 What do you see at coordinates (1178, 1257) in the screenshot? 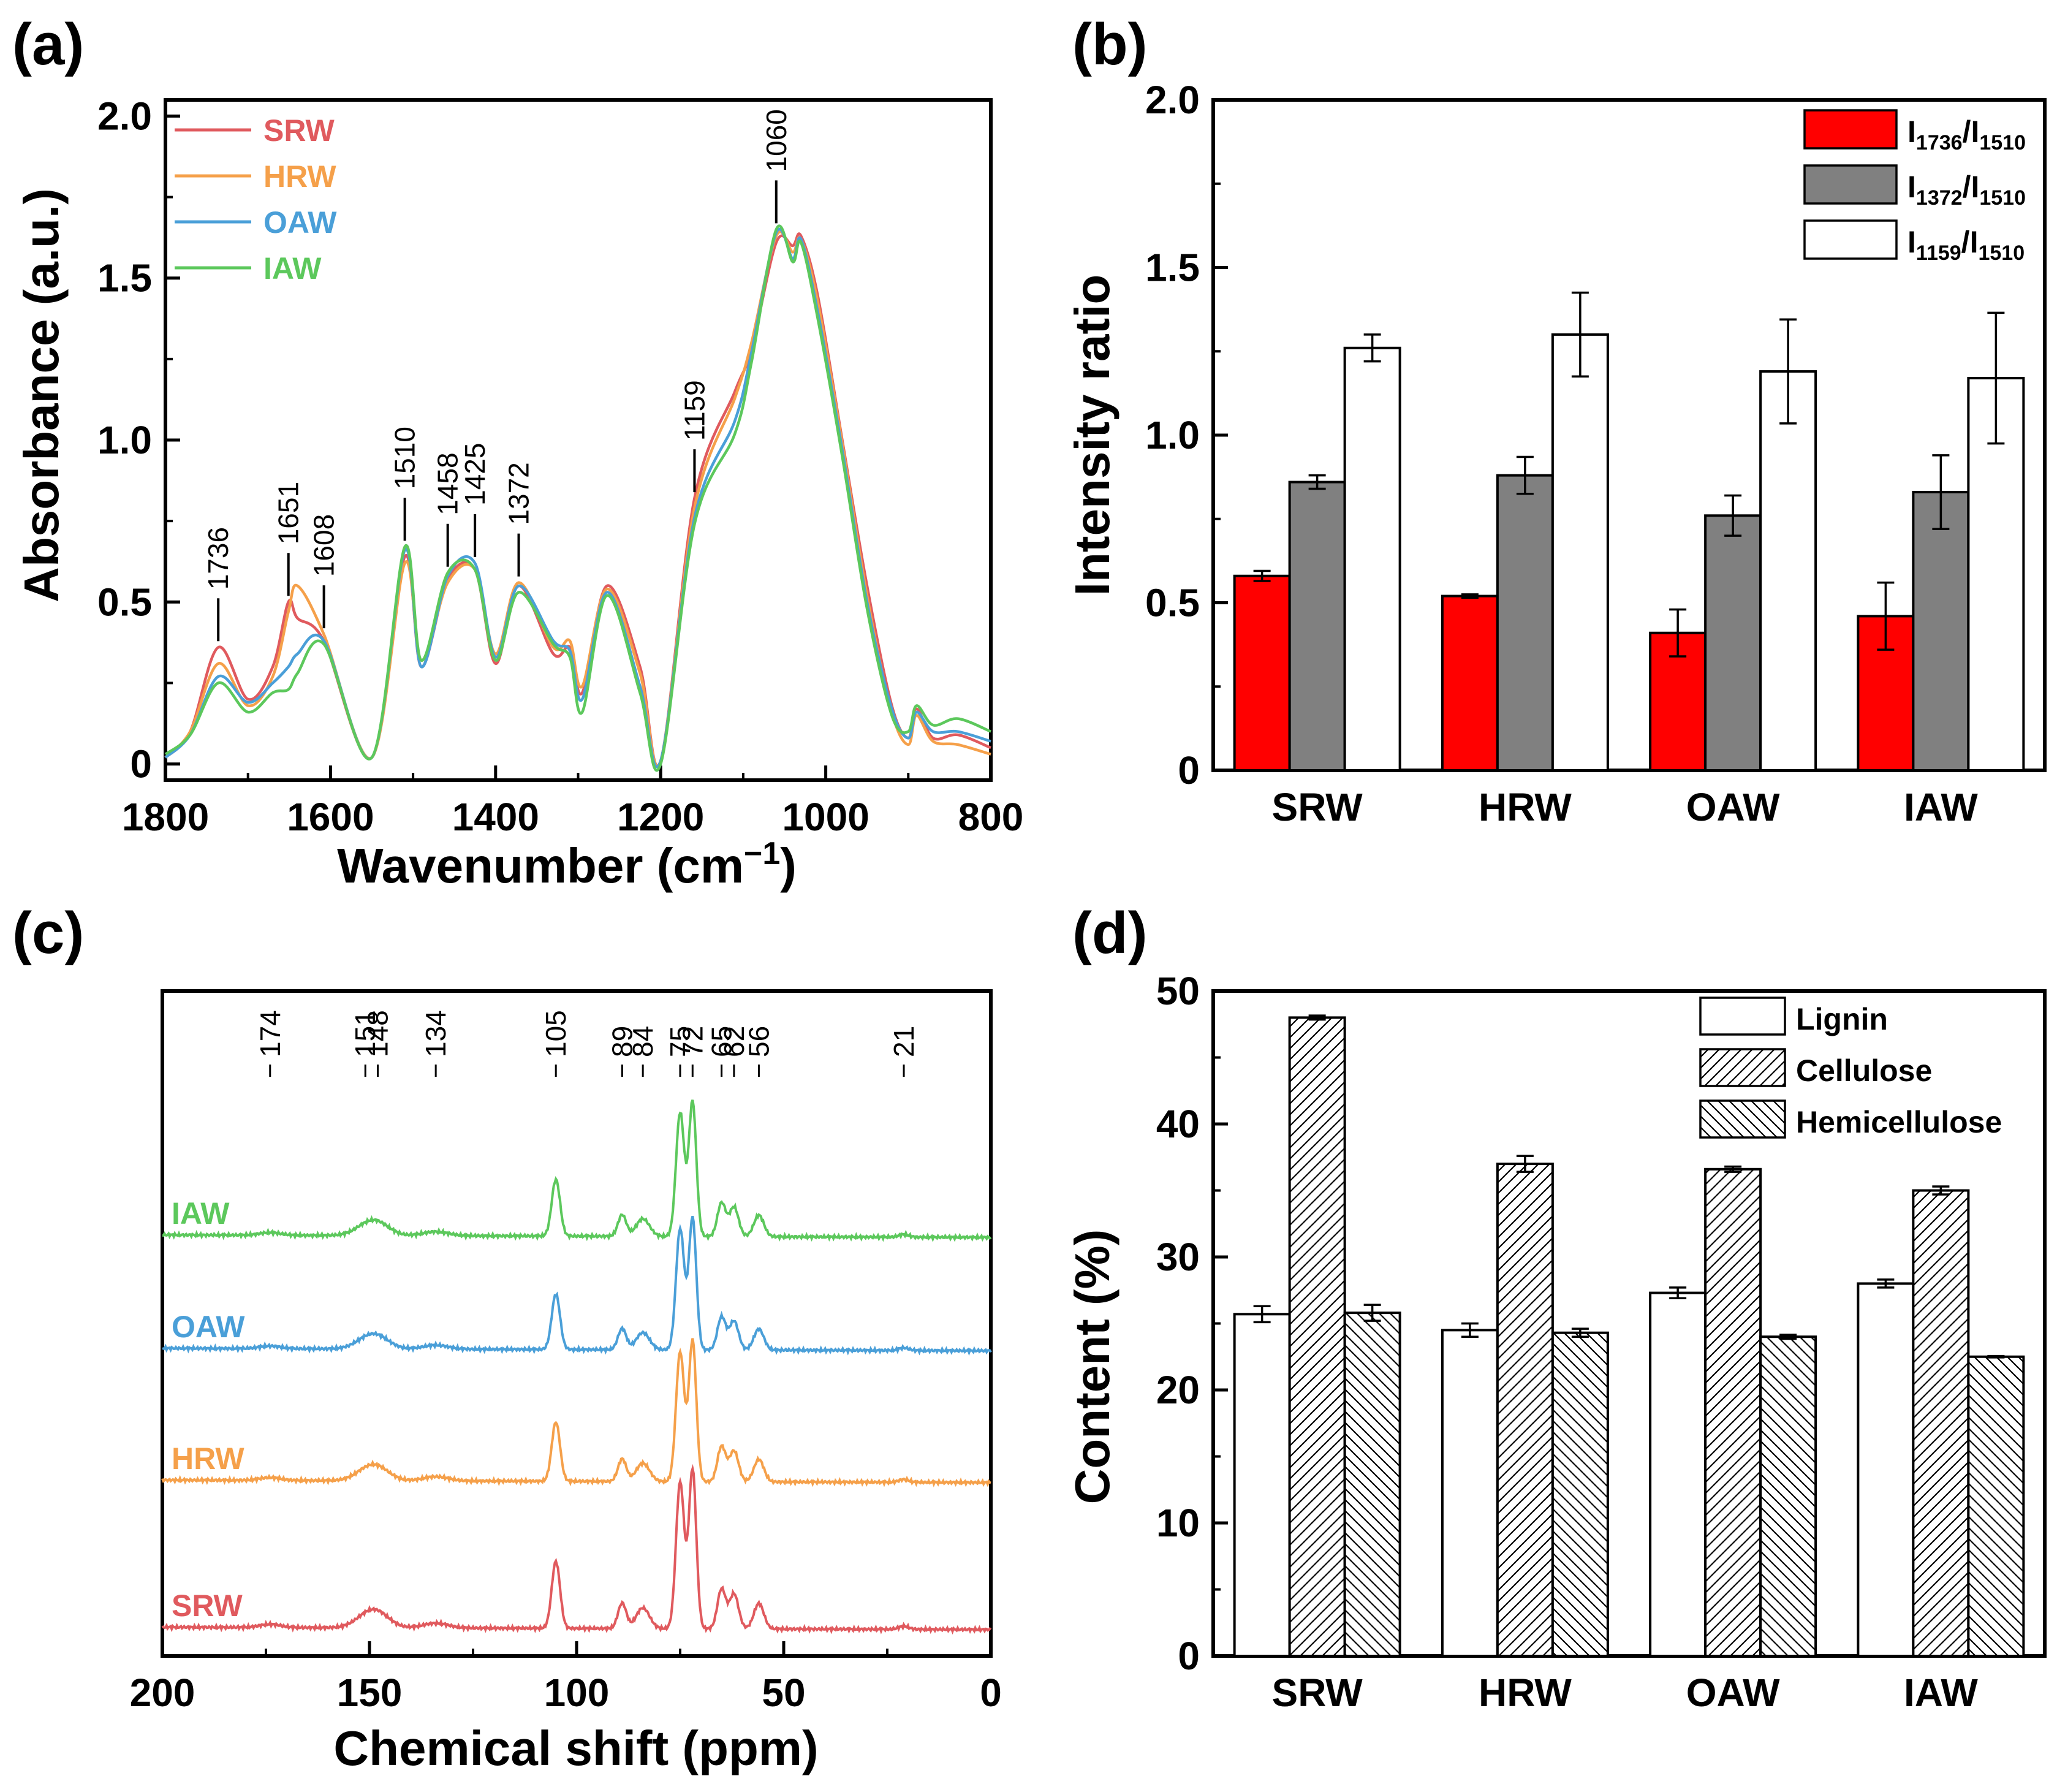
I see `panel-d-y-tick-label: 30` at bounding box center [1178, 1257].